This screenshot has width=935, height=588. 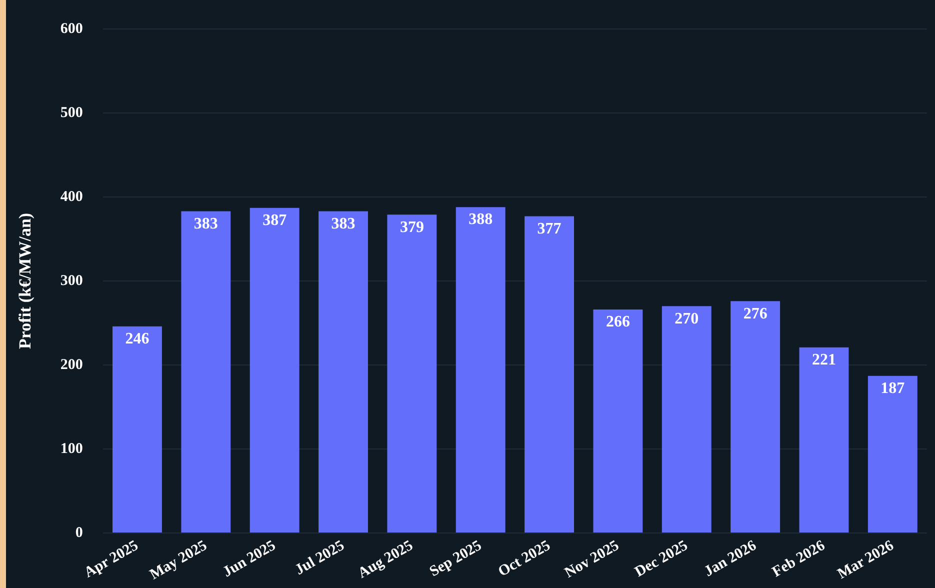 I want to click on x-tick-label: Nov 2025, so click(x=592, y=560).